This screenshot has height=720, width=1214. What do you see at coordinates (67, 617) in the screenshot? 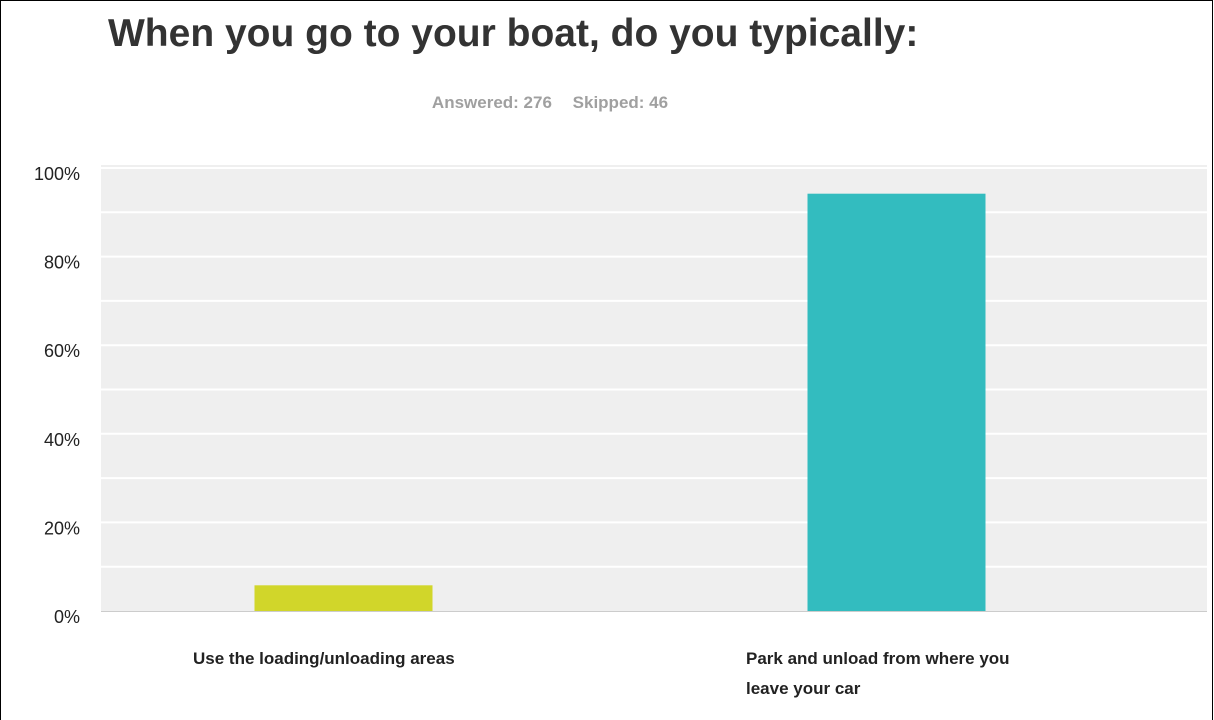
I see `y-tick-label: 0%` at bounding box center [67, 617].